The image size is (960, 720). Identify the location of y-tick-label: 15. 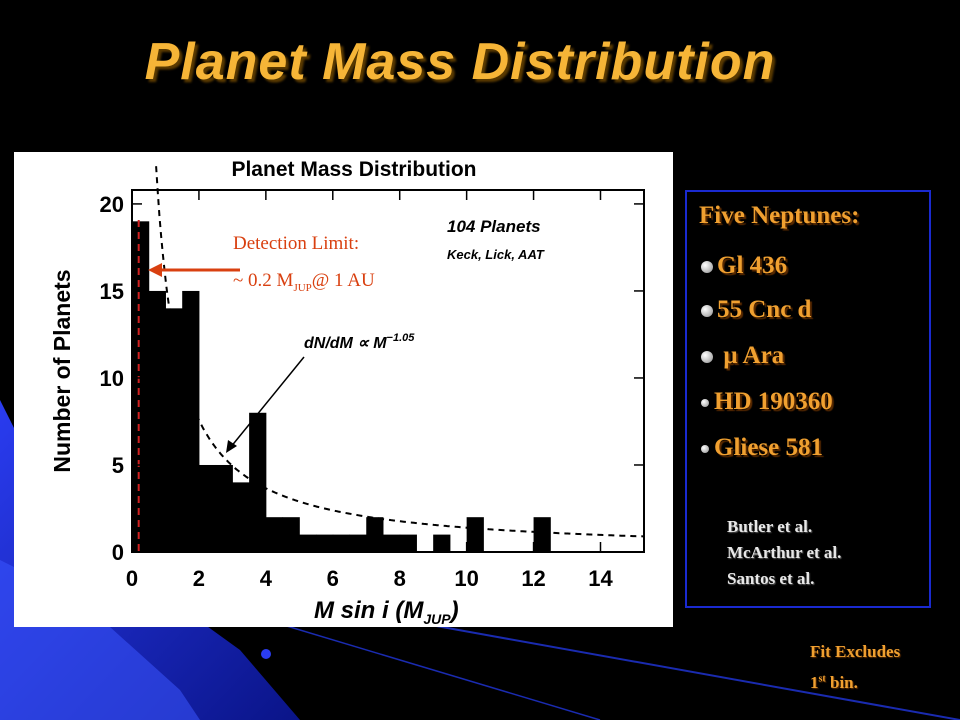
(112, 291).